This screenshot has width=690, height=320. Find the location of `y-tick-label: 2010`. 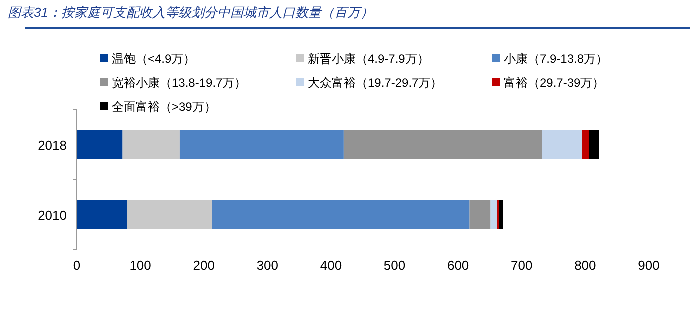

y-tick-label: 2010 is located at coordinates (52, 215).